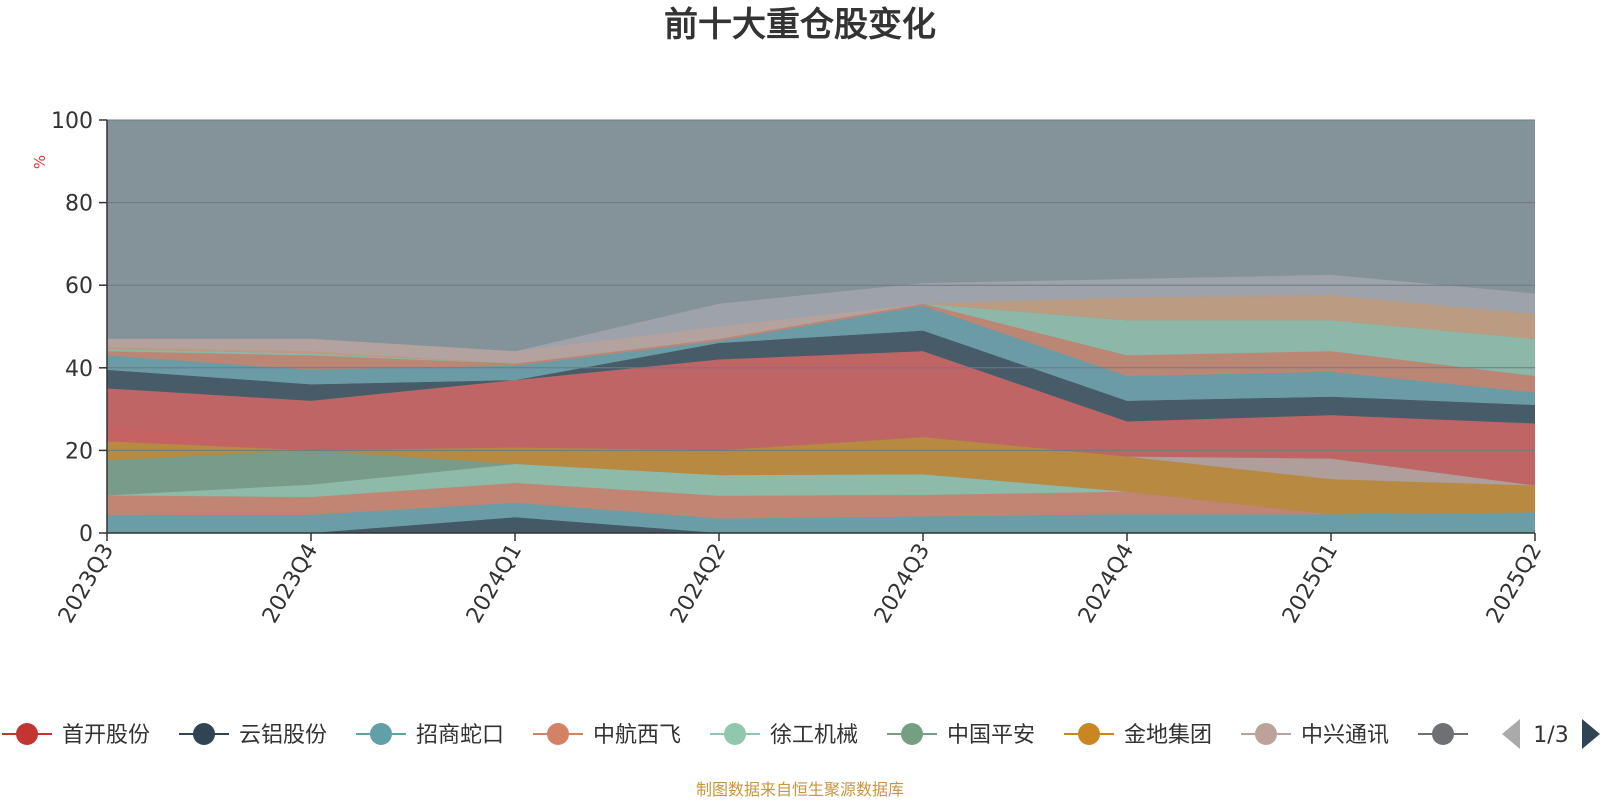  What do you see at coordinates (106, 735) in the screenshot?
I see `legend-label: 首开股份` at bounding box center [106, 735].